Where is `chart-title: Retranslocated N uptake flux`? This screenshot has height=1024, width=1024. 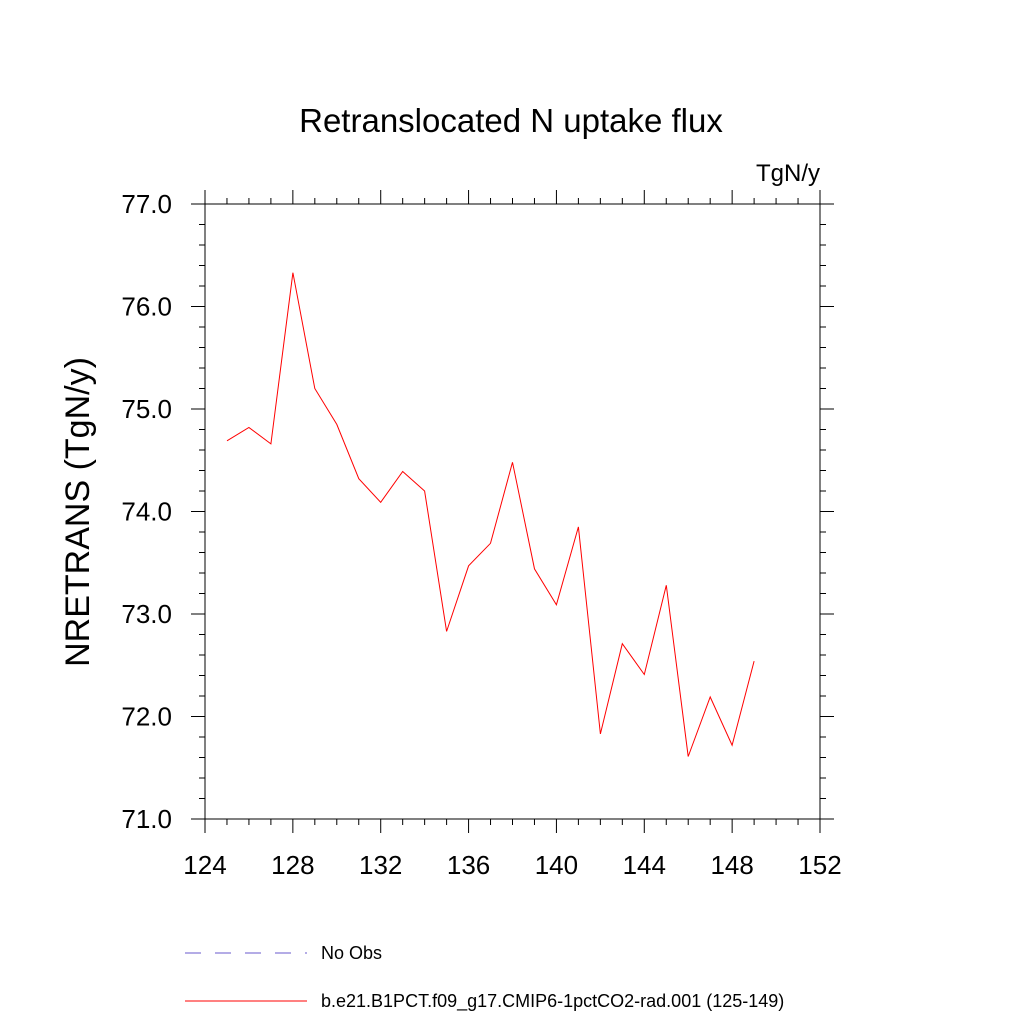 chart-title: Retranslocated N uptake flux is located at coordinates (511, 120).